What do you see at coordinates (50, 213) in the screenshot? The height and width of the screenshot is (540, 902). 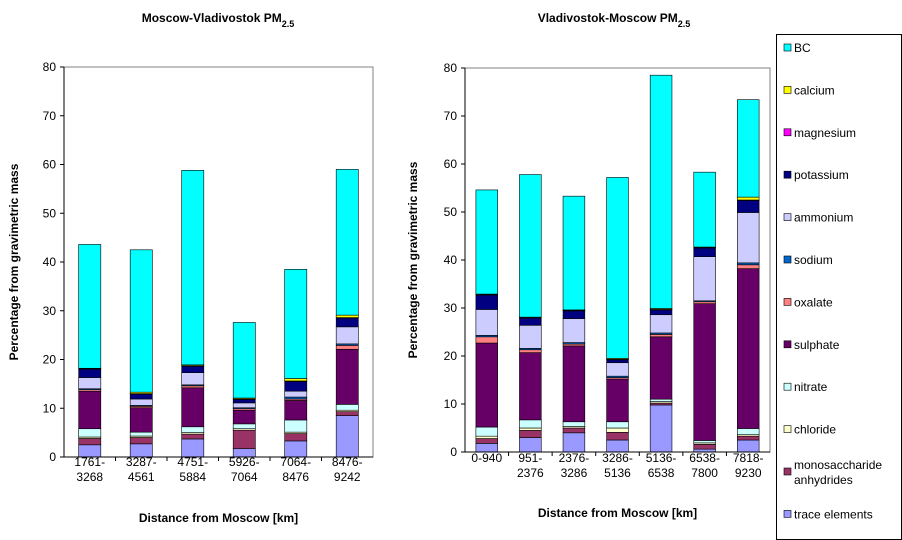 I see `y-tick-label: 50` at bounding box center [50, 213].